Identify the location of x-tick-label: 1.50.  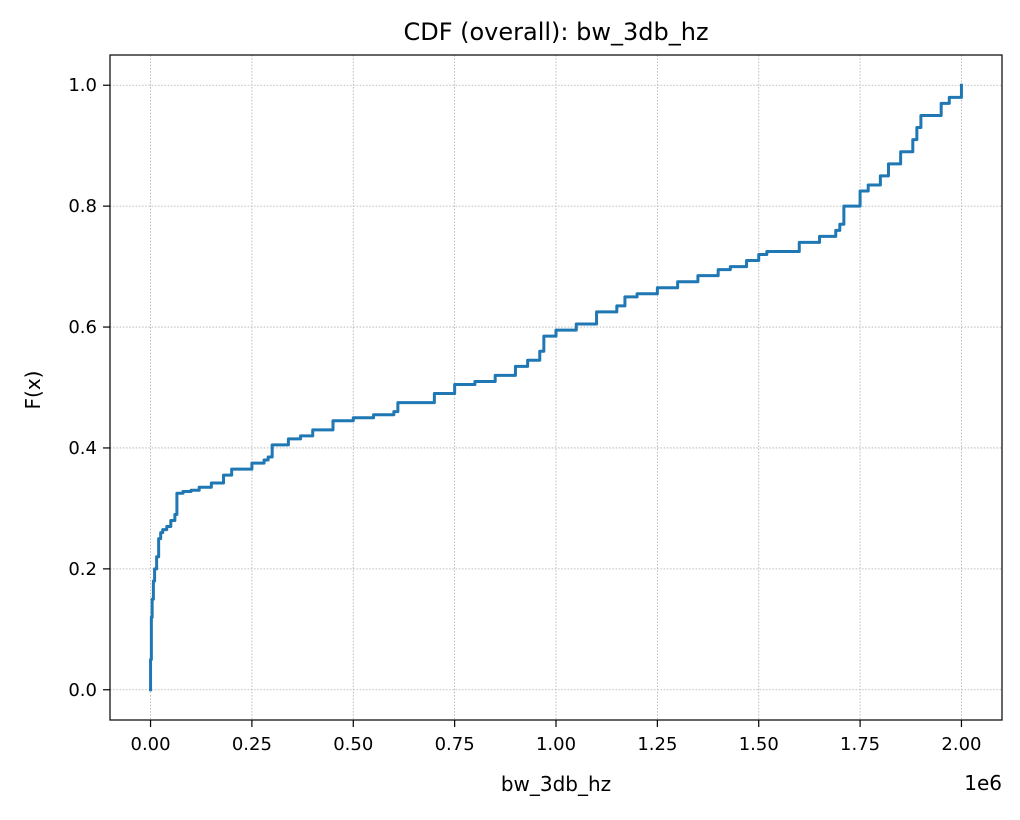
(759, 744).